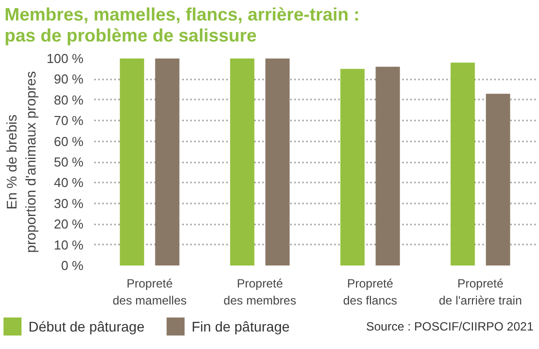  I want to click on y-tick-label: 80 %, so click(69, 100).